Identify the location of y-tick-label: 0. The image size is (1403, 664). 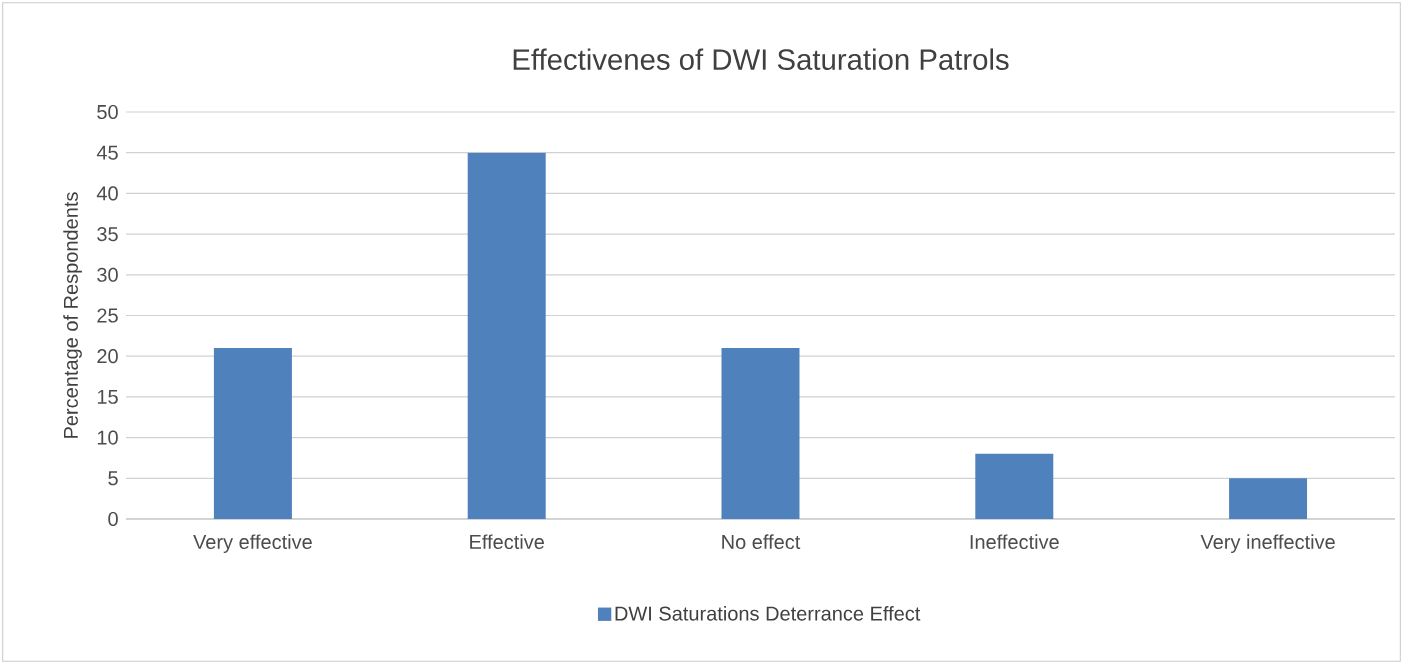
(113, 519).